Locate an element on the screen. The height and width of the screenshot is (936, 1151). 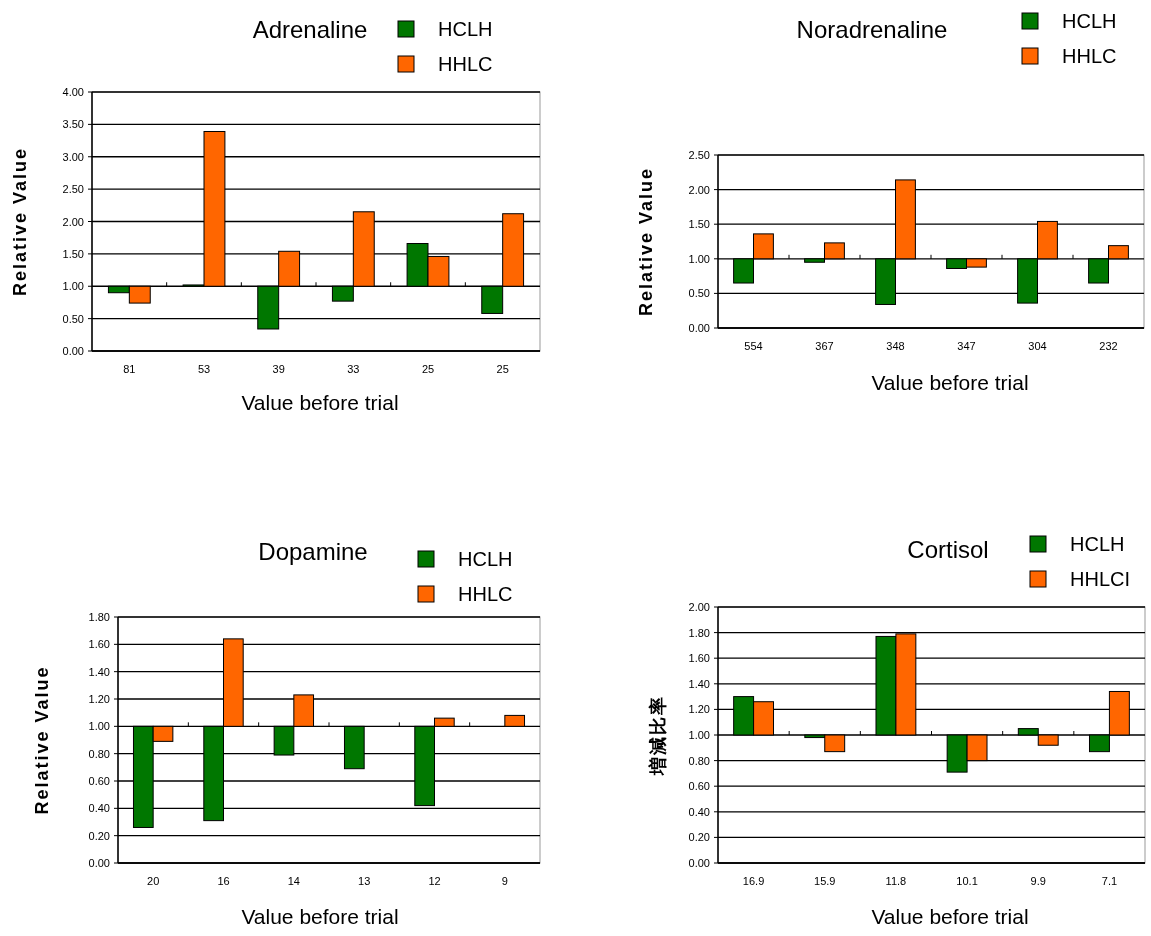
x-tick-label: 554 is located at coordinates (753, 346).